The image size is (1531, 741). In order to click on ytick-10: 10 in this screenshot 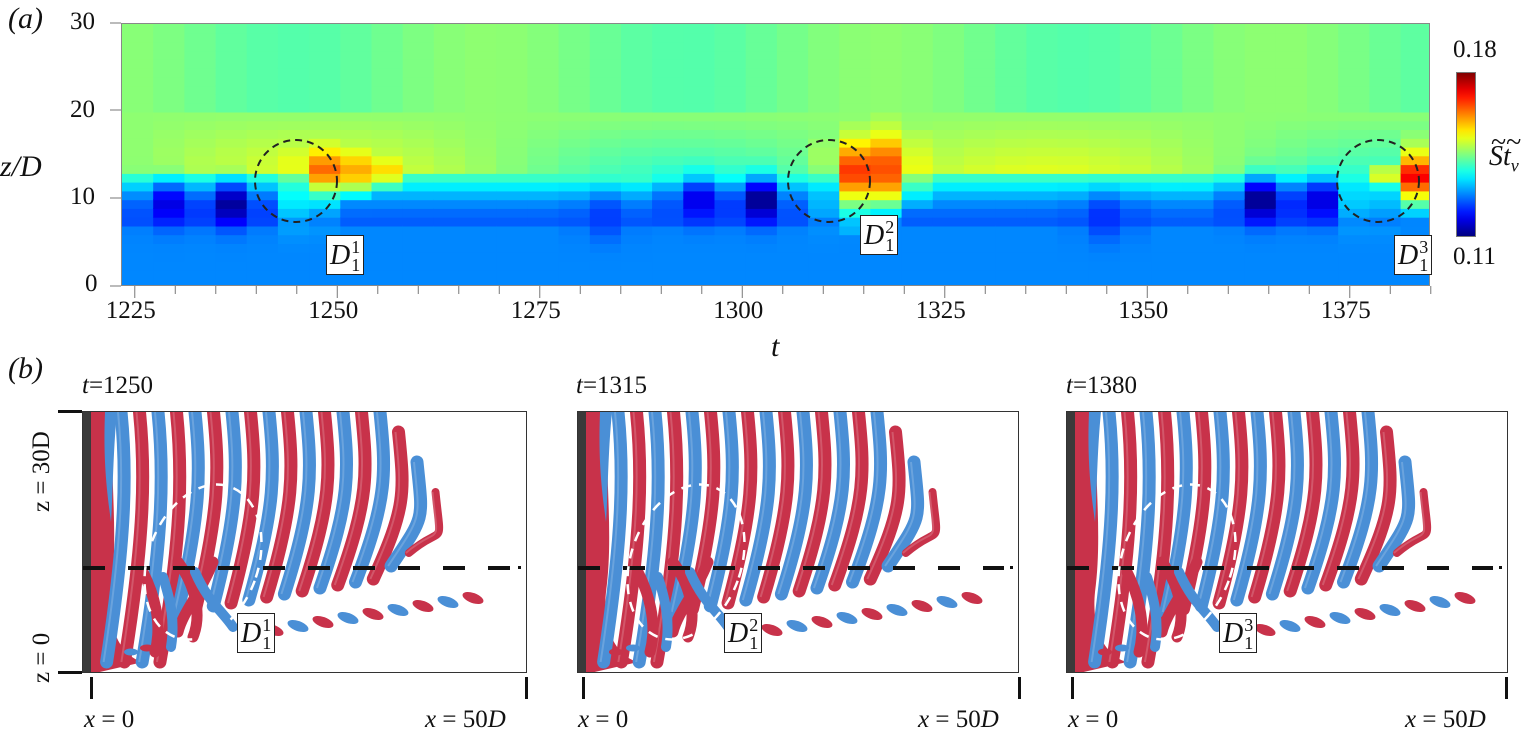, I will do `click(82, 196)`.